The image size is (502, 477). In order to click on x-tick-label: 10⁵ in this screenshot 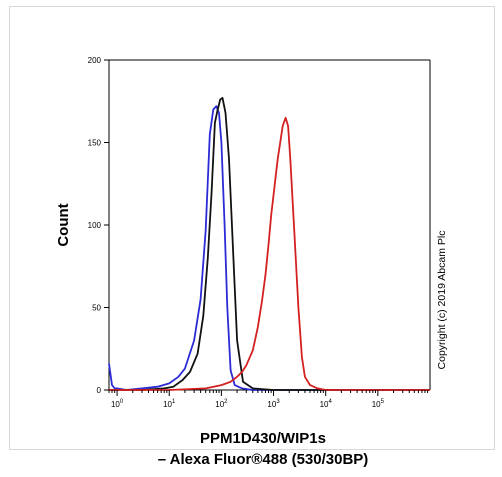, I will do `click(378, 404)`.